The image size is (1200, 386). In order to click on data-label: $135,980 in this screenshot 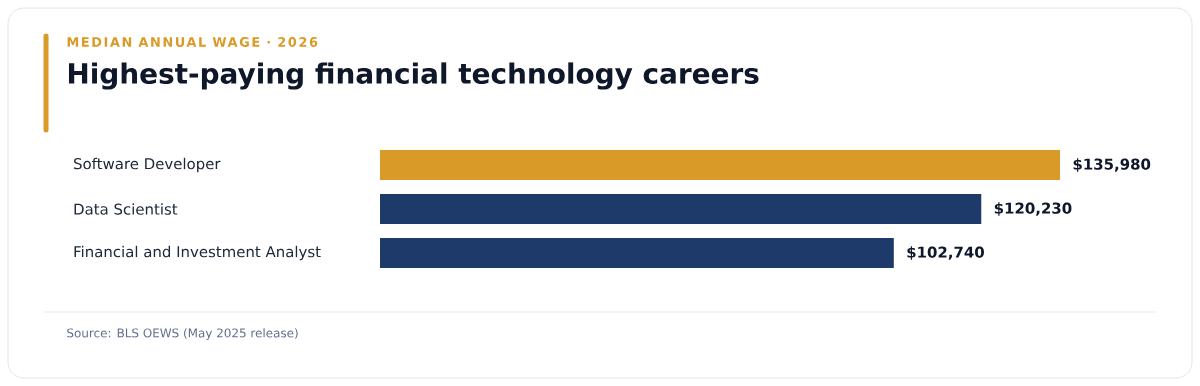, I will do `click(1112, 165)`.